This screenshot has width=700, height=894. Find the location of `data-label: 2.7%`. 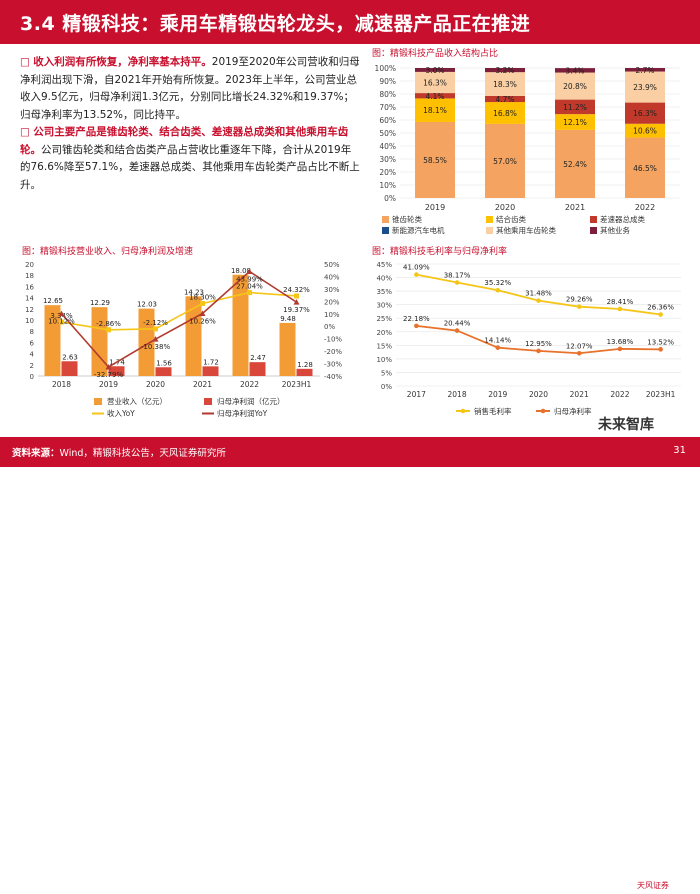

data-label: 2.7% is located at coordinates (644, 70).